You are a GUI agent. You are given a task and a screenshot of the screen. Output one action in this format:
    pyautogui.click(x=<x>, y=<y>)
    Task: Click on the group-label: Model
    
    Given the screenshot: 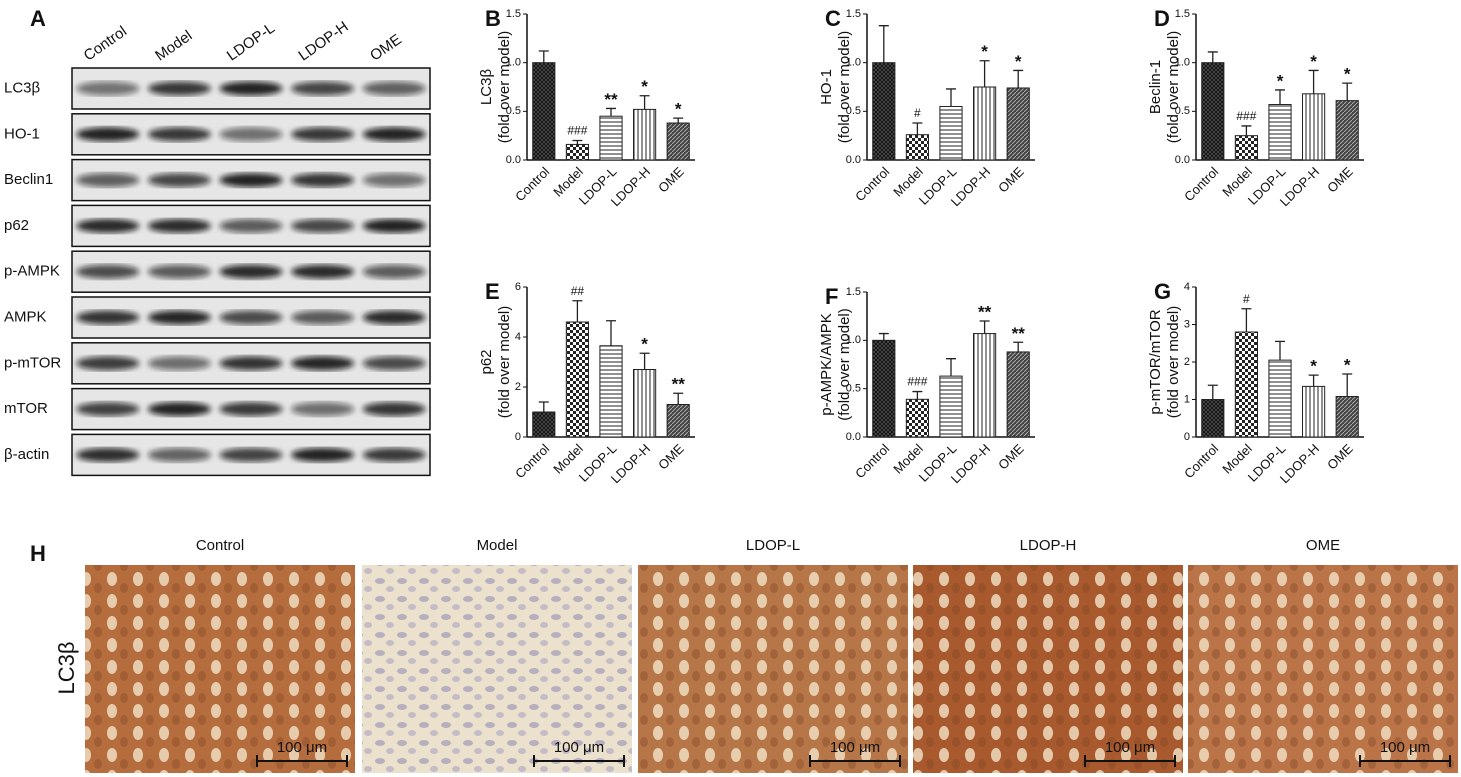 What is the action you would take?
    pyautogui.click(x=497, y=545)
    